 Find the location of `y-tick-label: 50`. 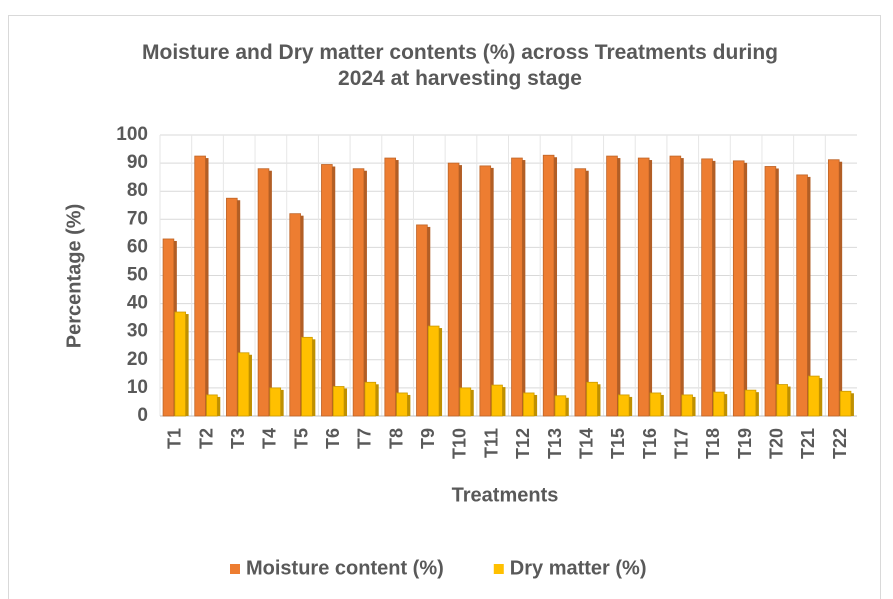

y-tick-label: 50 is located at coordinates (137, 275).